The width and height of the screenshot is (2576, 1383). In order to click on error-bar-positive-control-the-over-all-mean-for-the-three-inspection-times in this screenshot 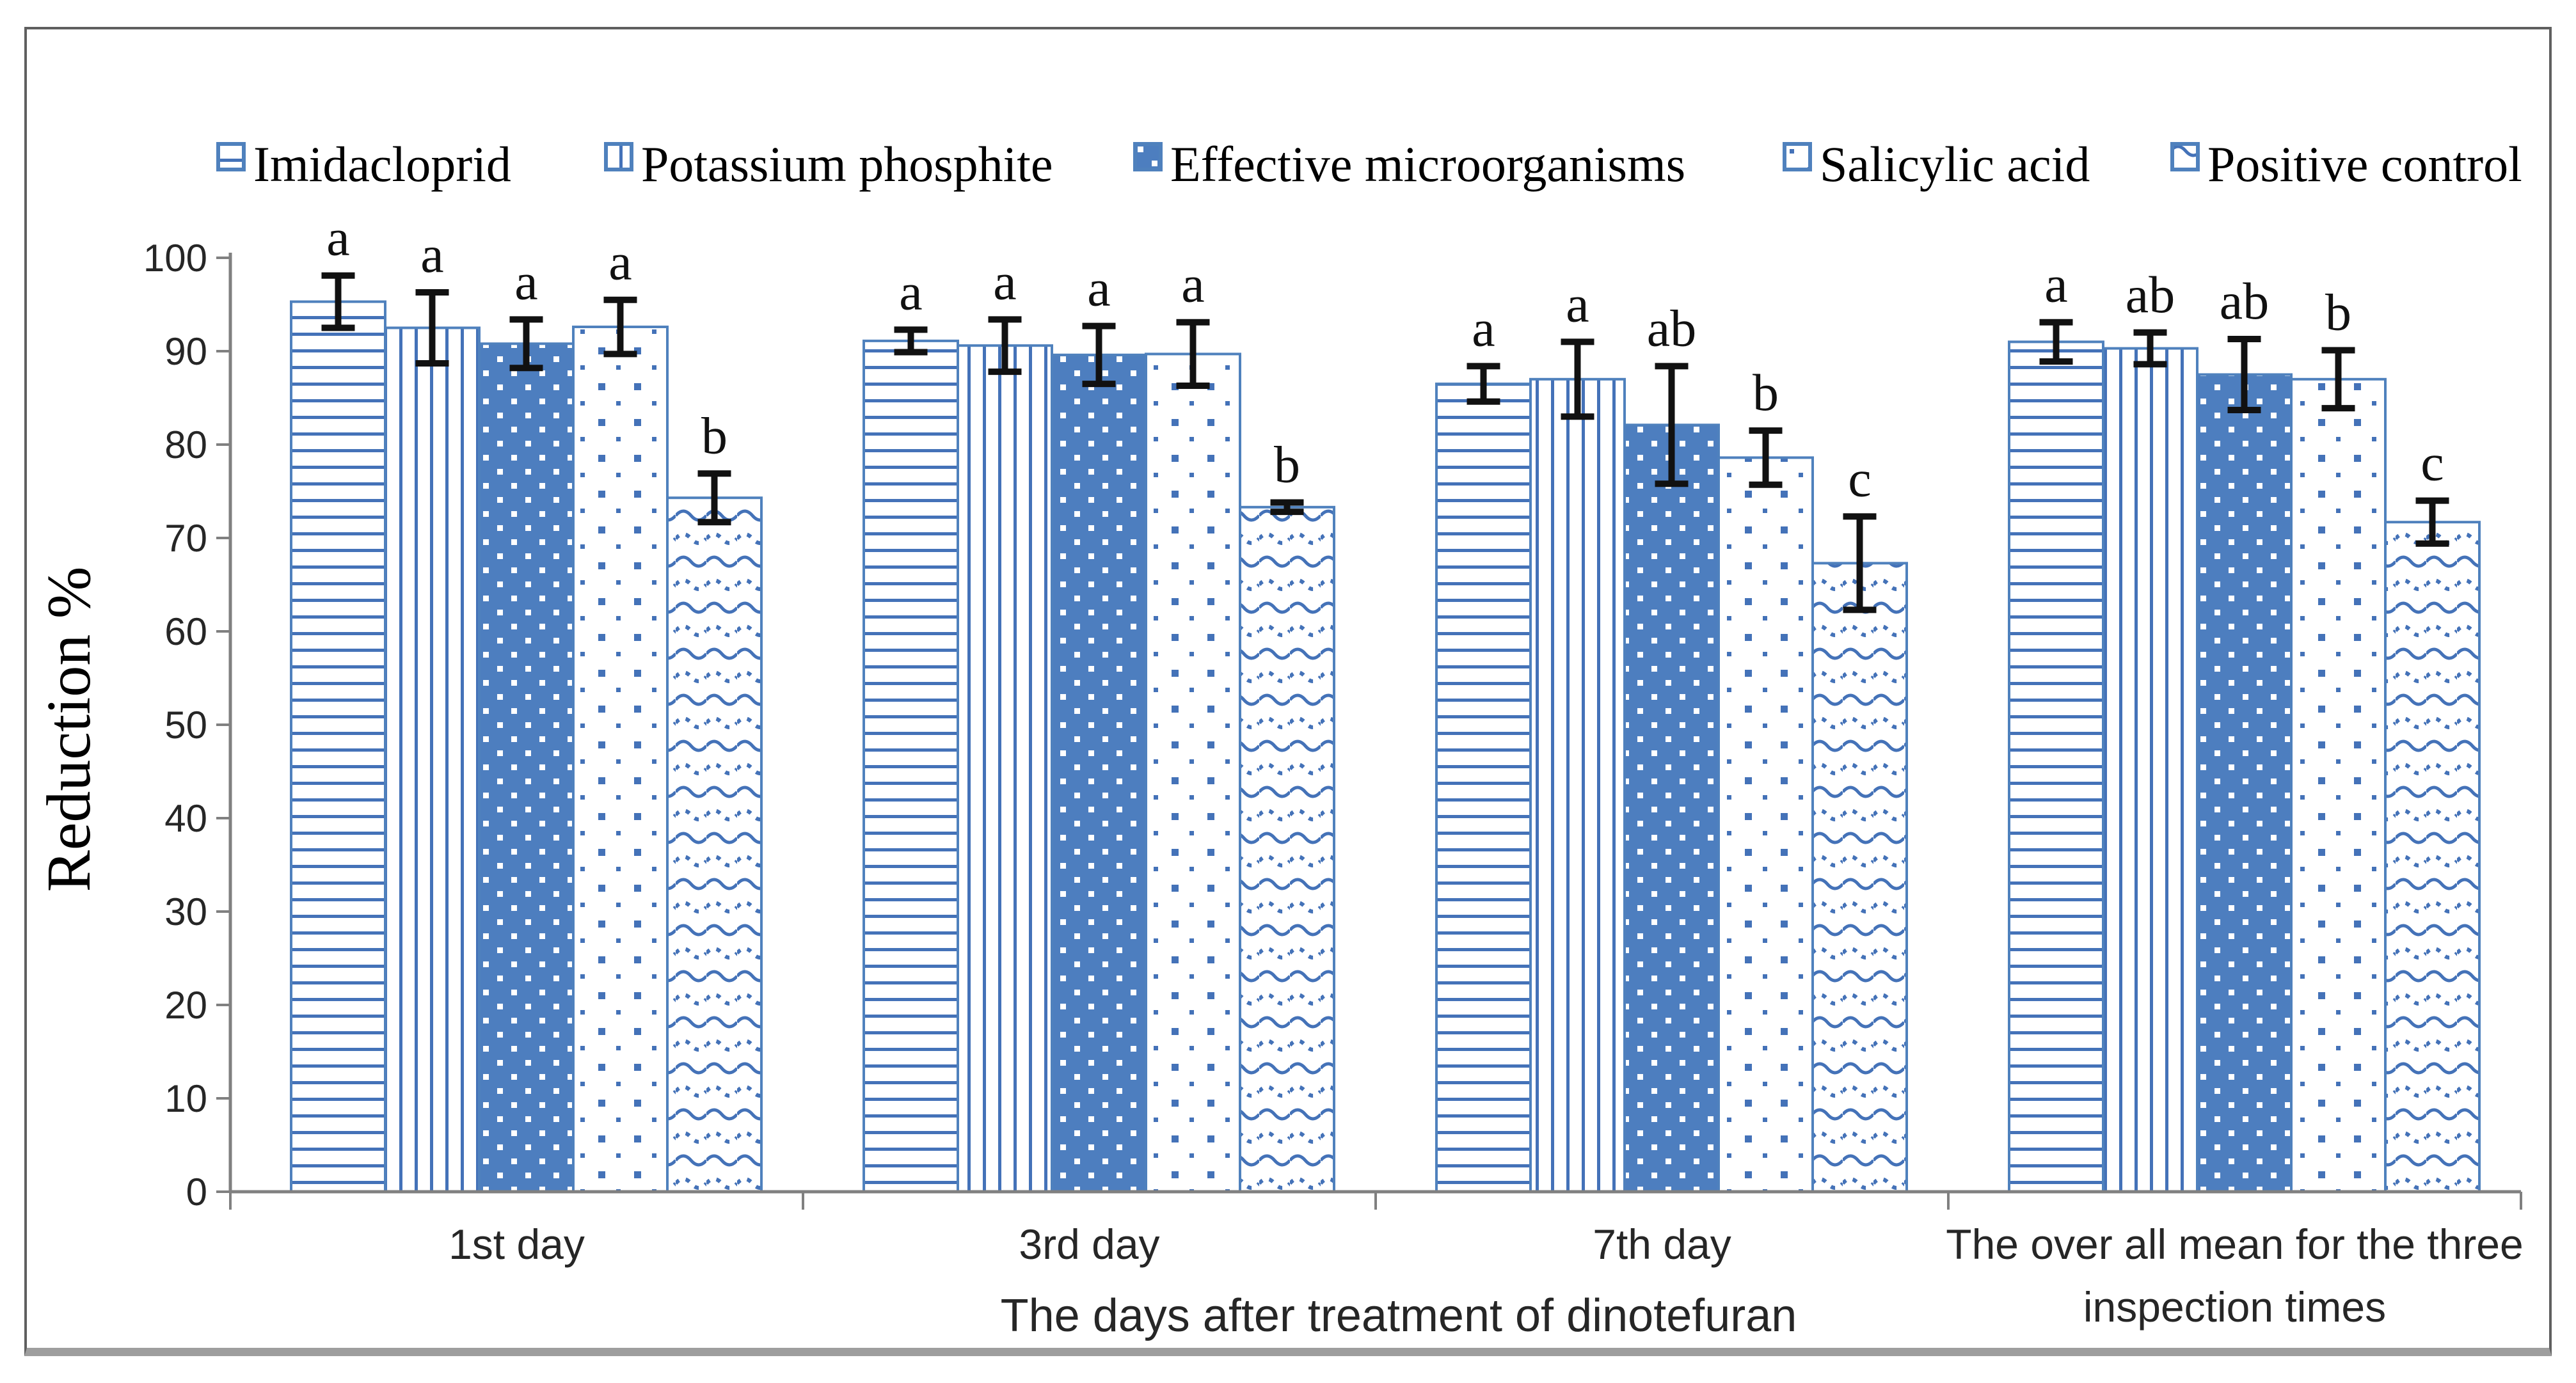, I will do `click(2432, 522)`.